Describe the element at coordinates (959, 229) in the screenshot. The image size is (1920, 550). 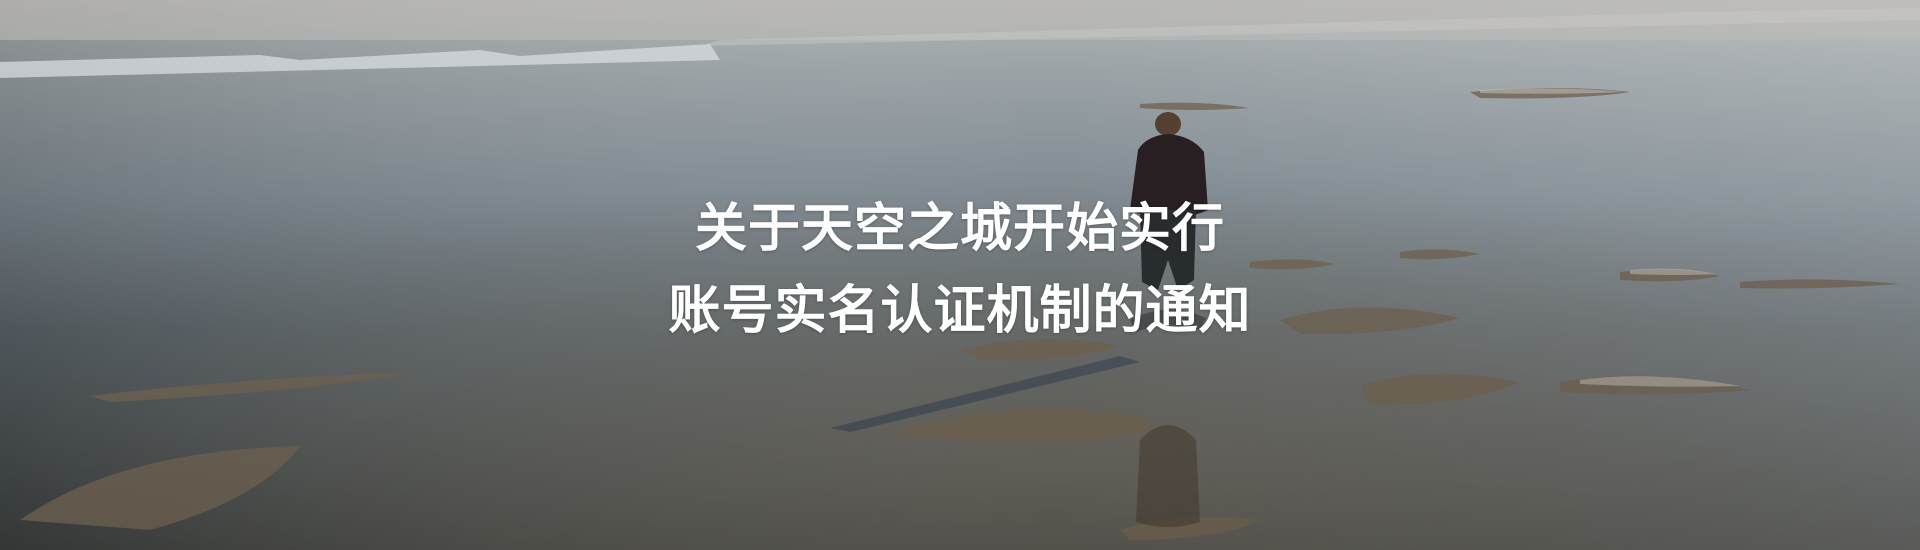
I see `banner-title-line-1: 关于天空之城开始实行` at that location.